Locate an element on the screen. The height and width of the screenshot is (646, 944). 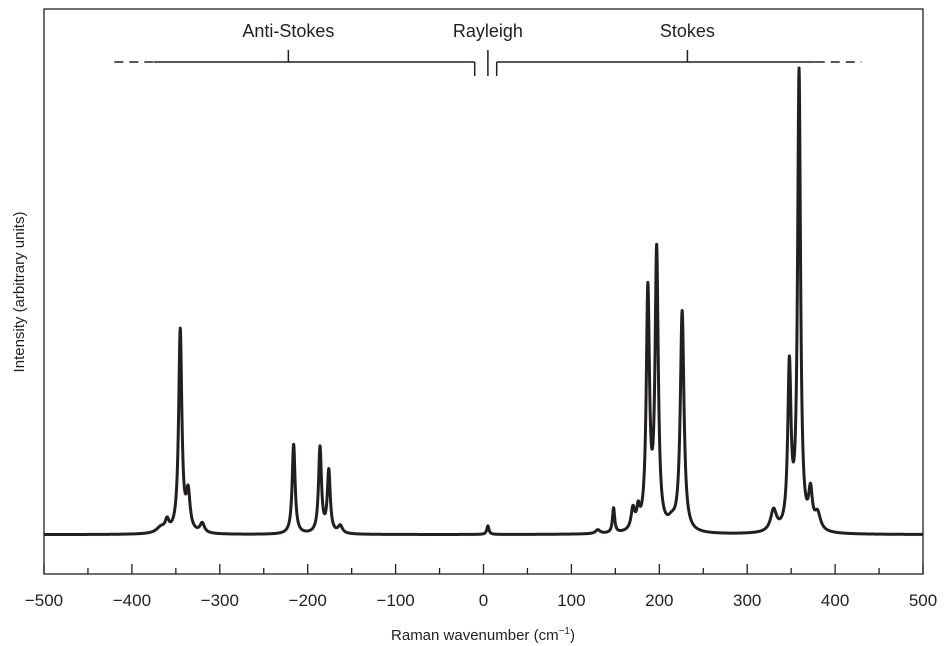
region-label-rayleigh: Rayleigh is located at coordinates (488, 31).